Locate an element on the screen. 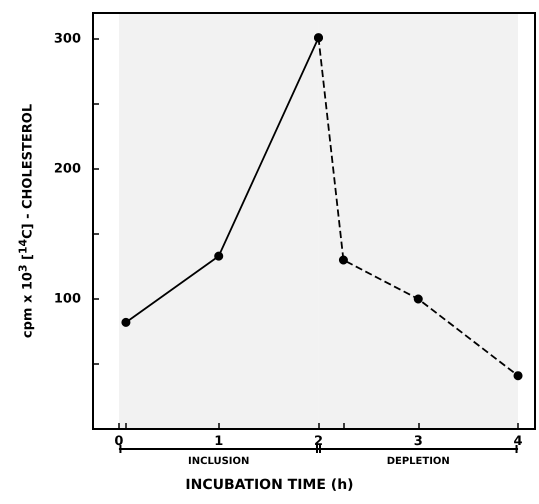 Image resolution: width=539 pixels, height=504 pixels. band-label: INCLUSION is located at coordinates (219, 461).